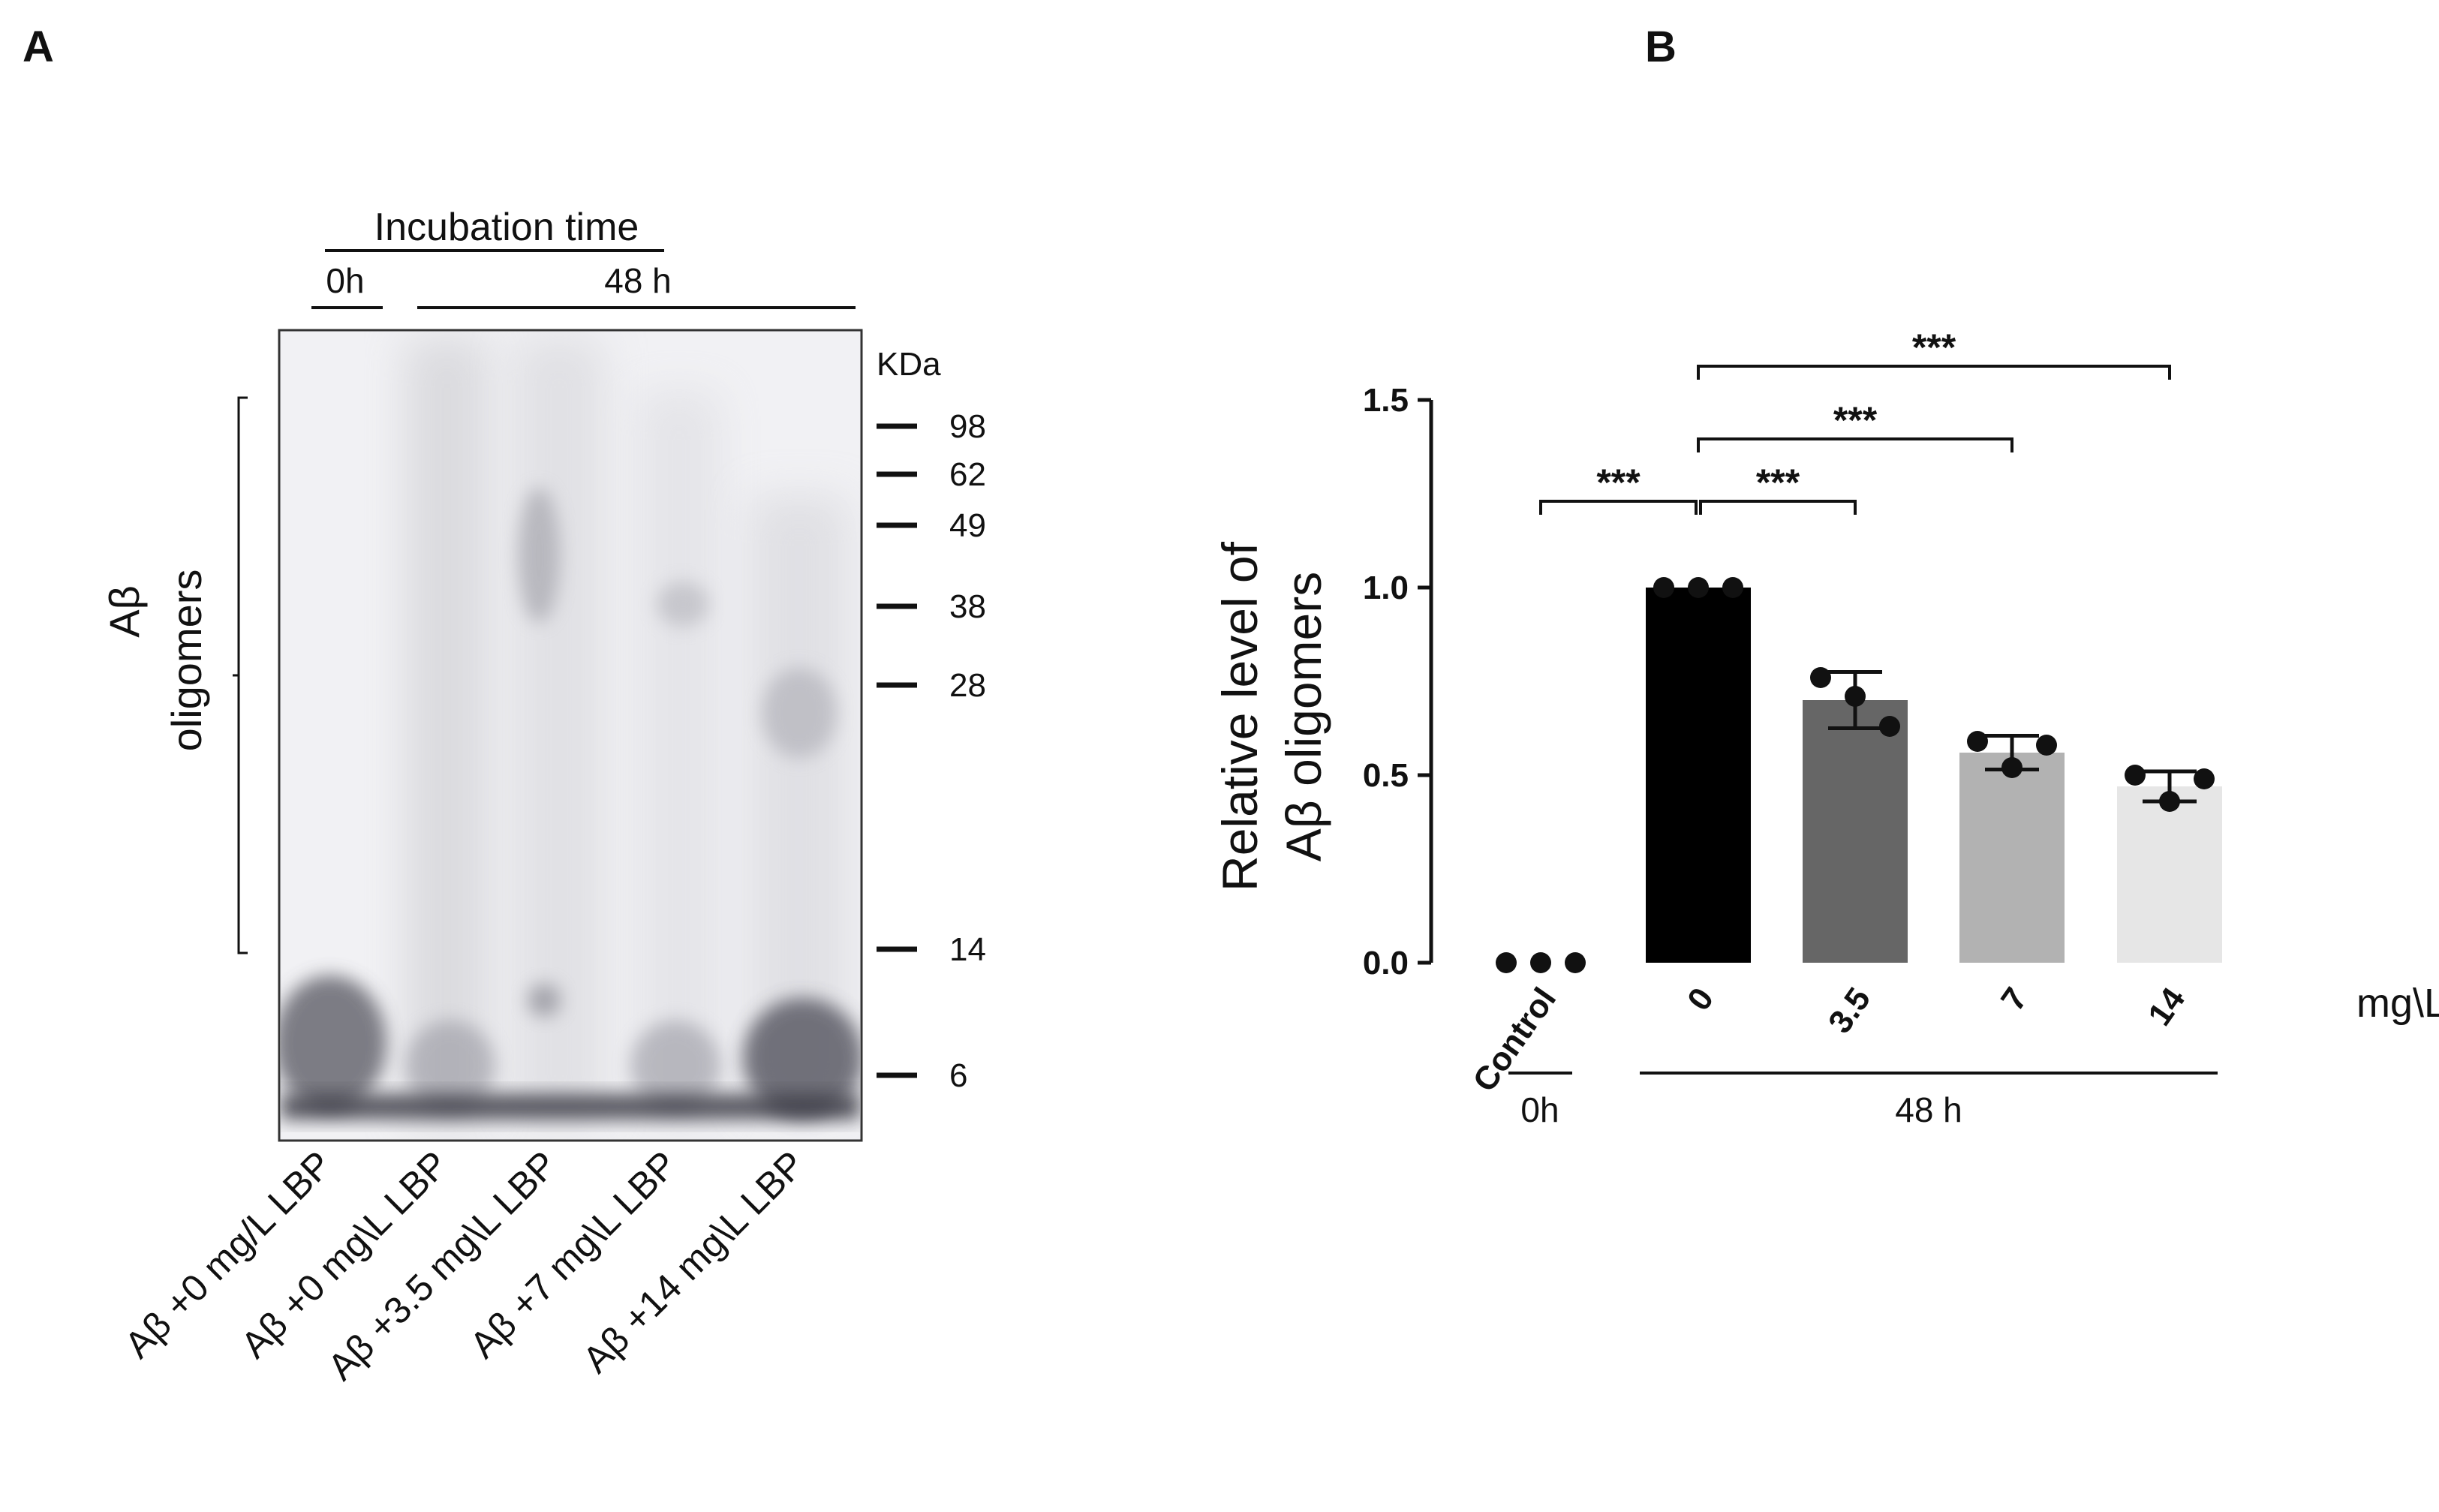 The height and width of the screenshot is (1512, 2439). Describe the element at coordinates (1661, 47) in the screenshot. I see `panel-b-label: B` at that location.